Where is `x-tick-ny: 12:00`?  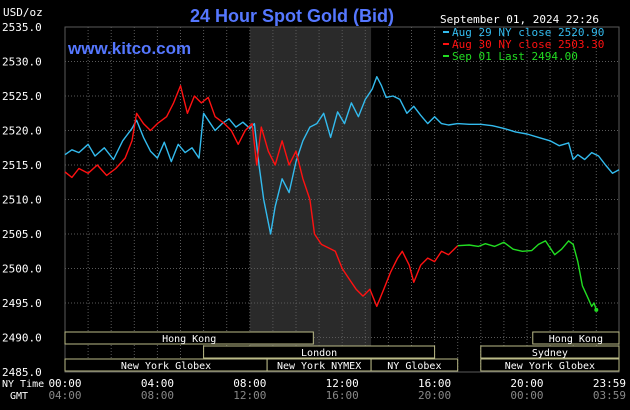
x-tick-ny: 12:00 is located at coordinates (342, 383).